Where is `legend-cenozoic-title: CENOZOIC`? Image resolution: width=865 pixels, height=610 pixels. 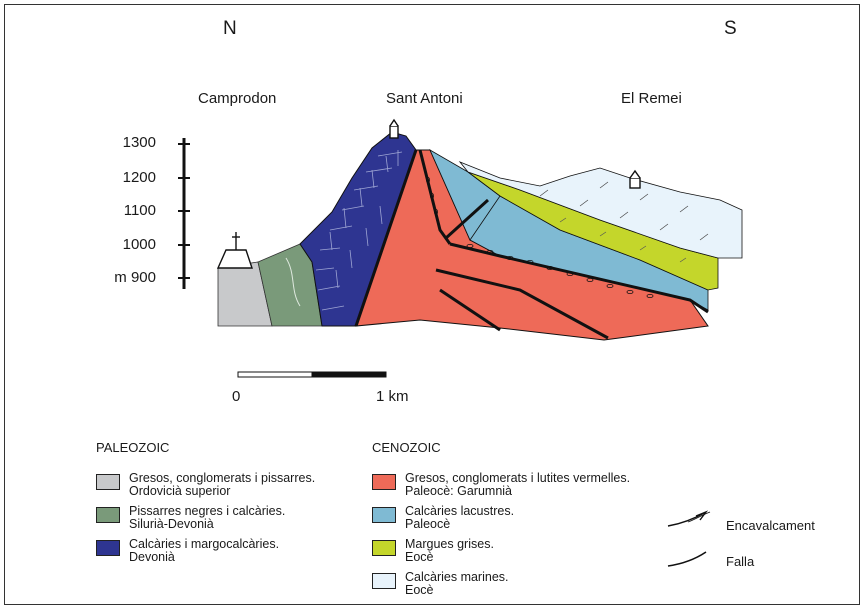 legend-cenozoic-title: CENOZOIC is located at coordinates (406, 447).